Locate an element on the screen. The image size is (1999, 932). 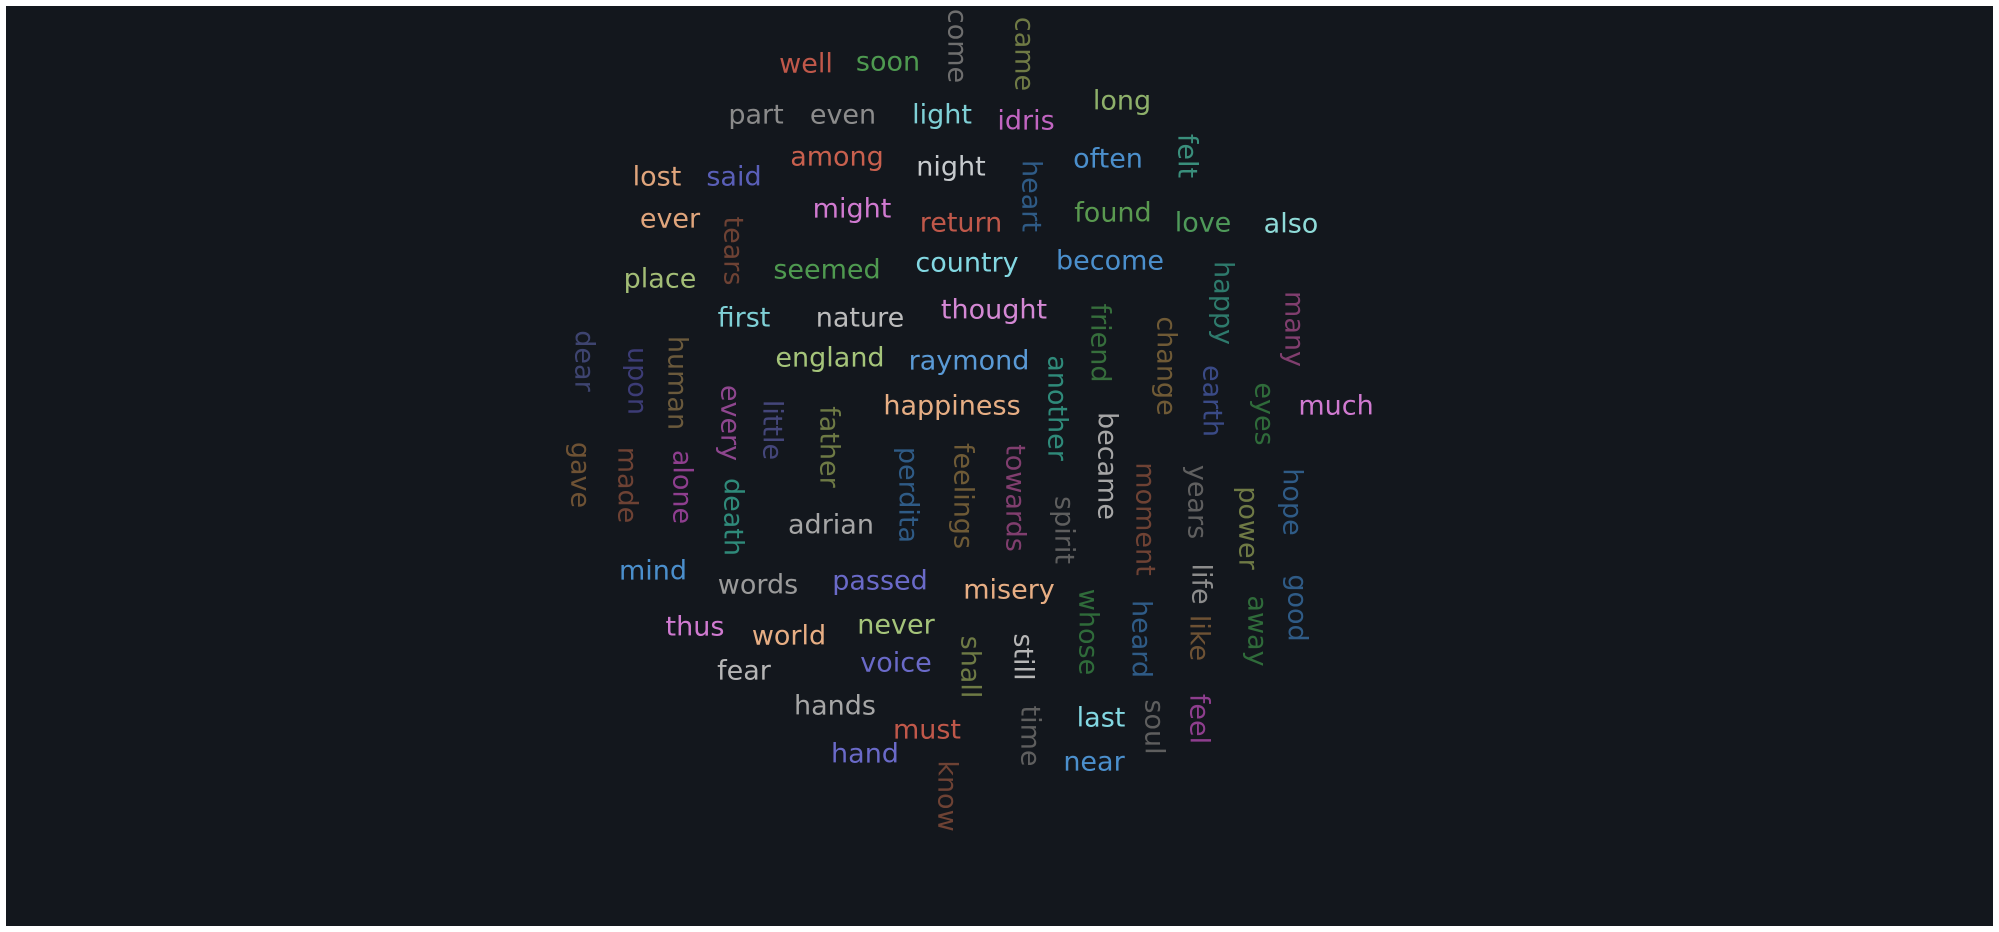
word-like: like is located at coordinates (1199, 638).